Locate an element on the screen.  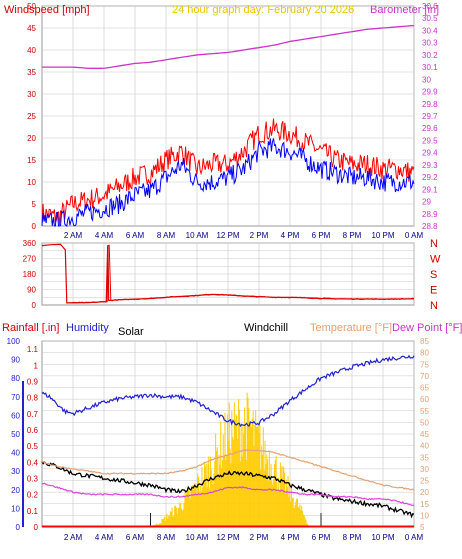
wind_avg-series-line is located at coordinates (228, 182).